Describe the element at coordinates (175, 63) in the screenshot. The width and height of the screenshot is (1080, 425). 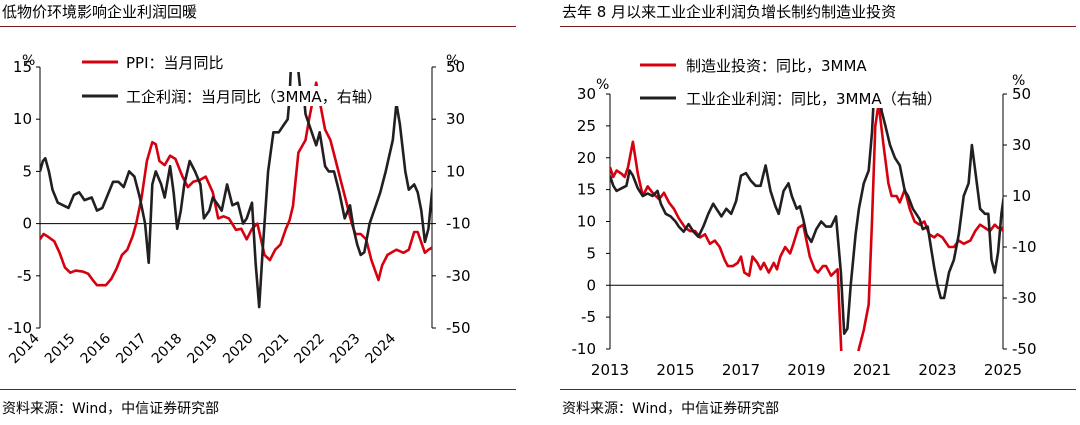
I see `legend-label: PPI：当月同比` at that location.